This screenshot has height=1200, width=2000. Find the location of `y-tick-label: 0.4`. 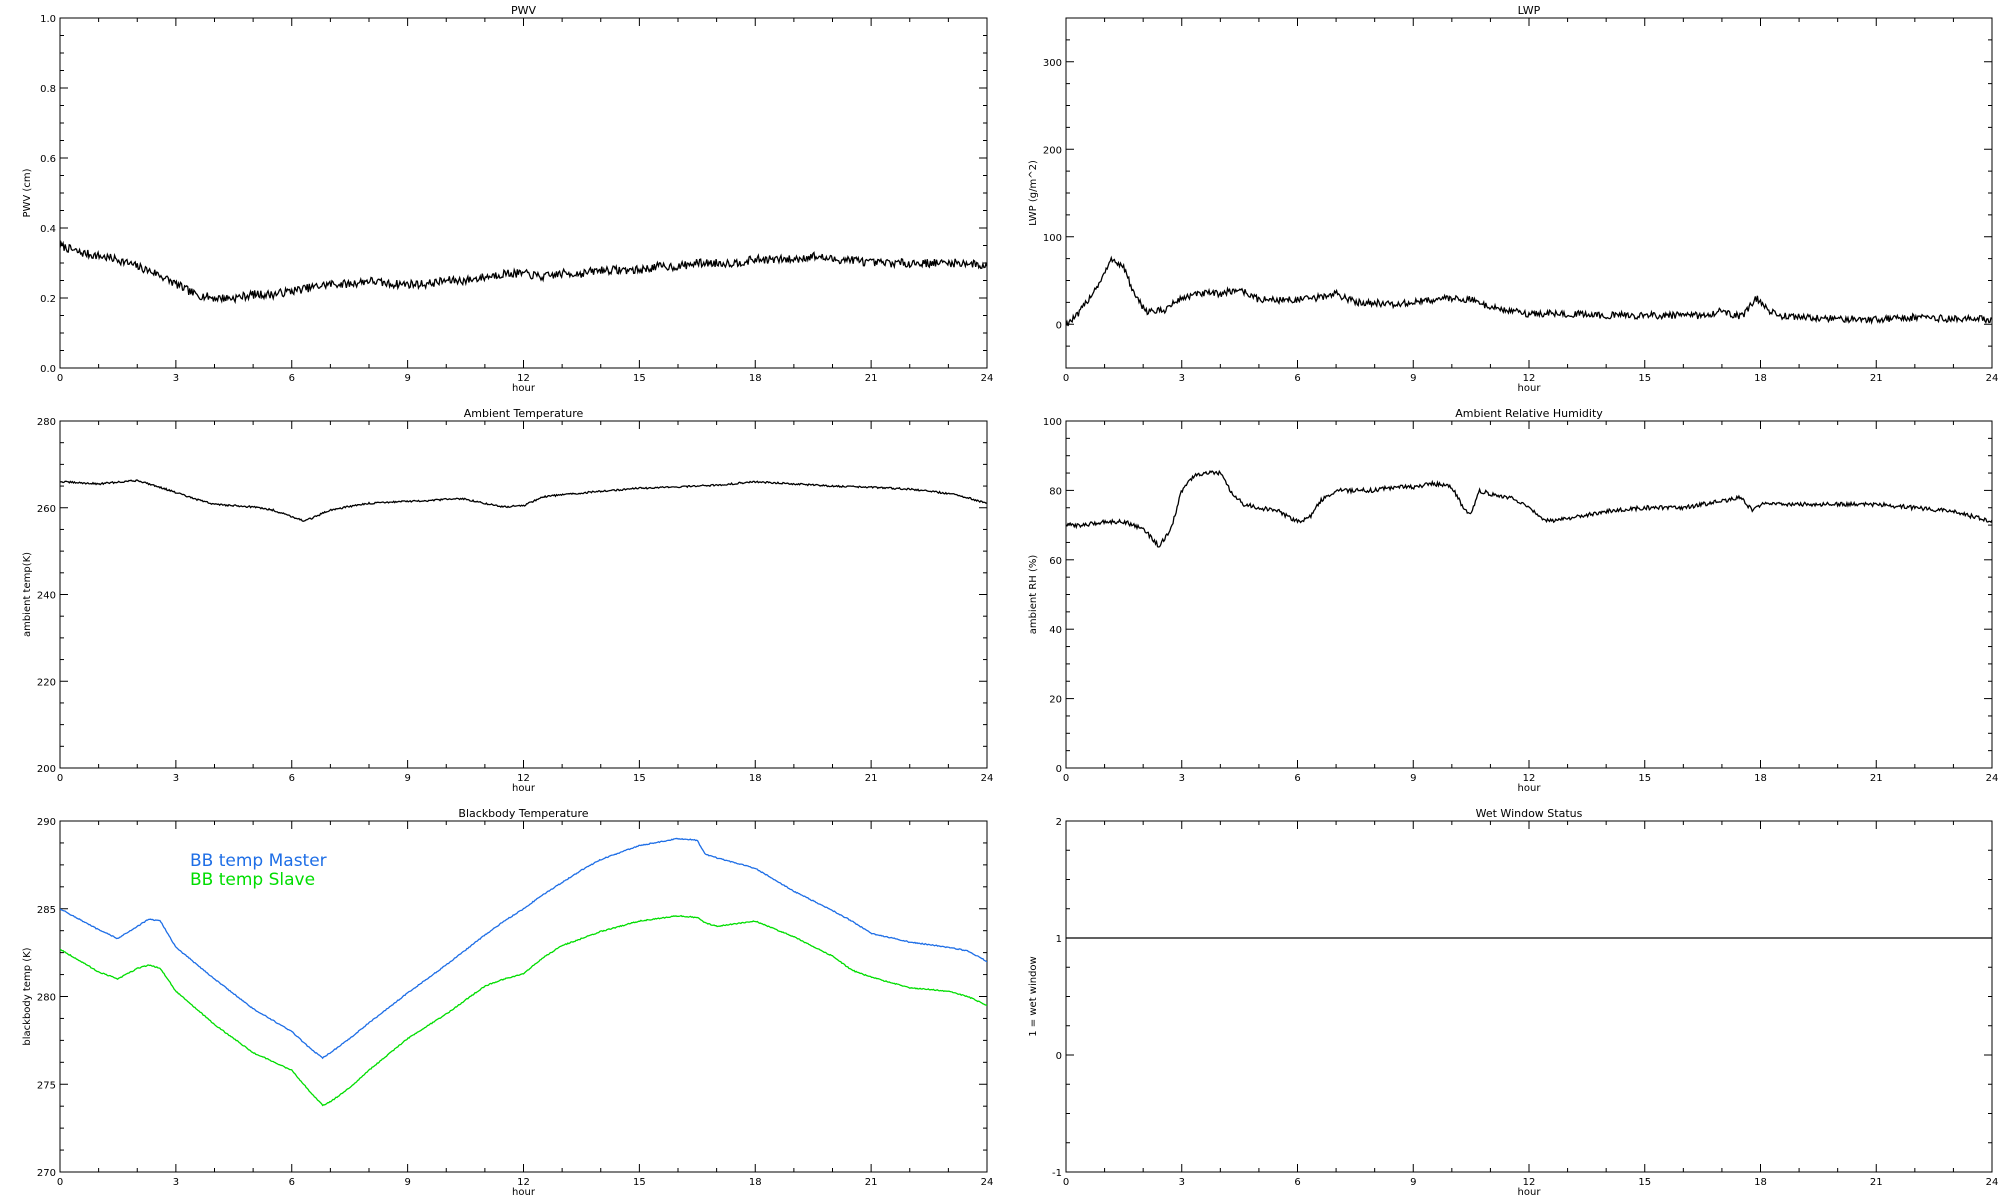

y-tick-label: 0.4 is located at coordinates (48, 229).